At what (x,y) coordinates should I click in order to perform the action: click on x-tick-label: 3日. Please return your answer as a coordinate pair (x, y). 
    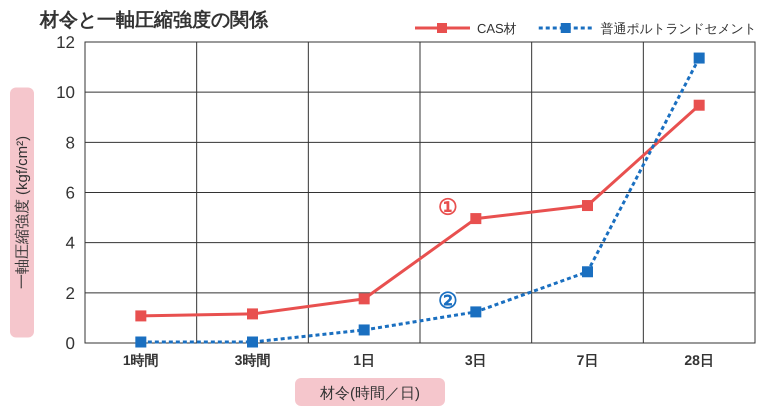
    Looking at the image, I should click on (475, 360).